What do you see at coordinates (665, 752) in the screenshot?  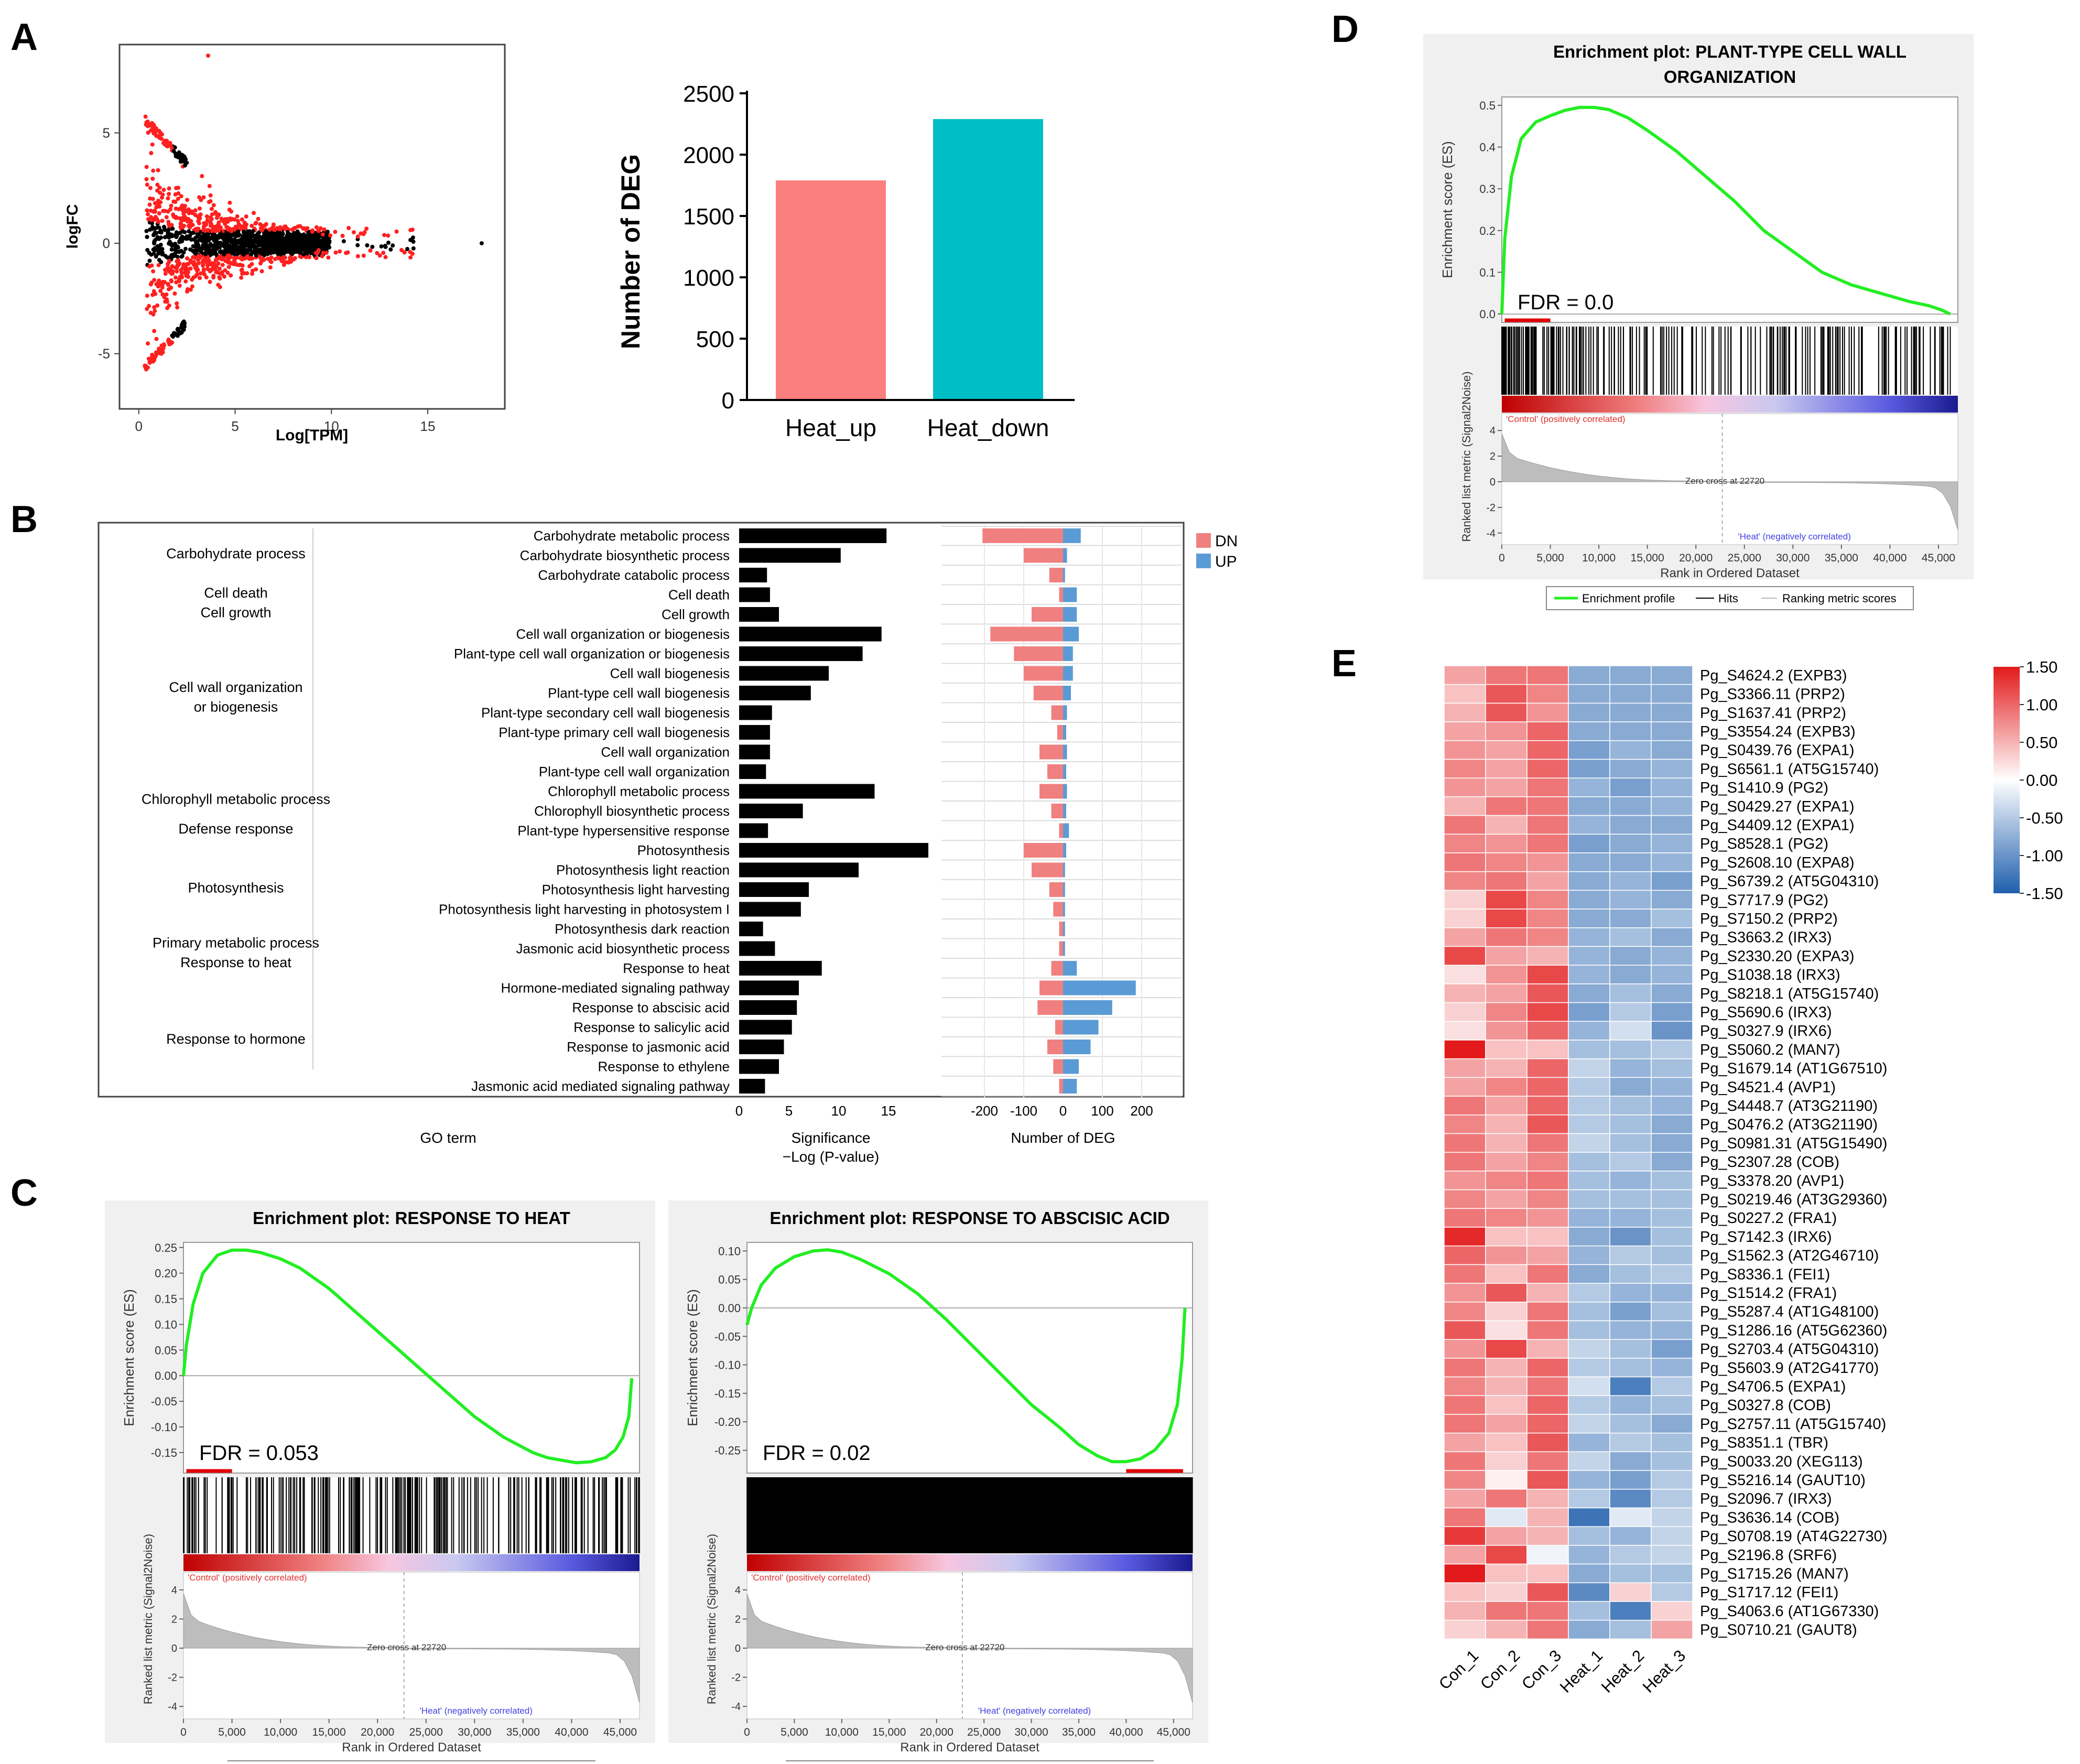 I see `go-term-label: Cell wall organization` at bounding box center [665, 752].